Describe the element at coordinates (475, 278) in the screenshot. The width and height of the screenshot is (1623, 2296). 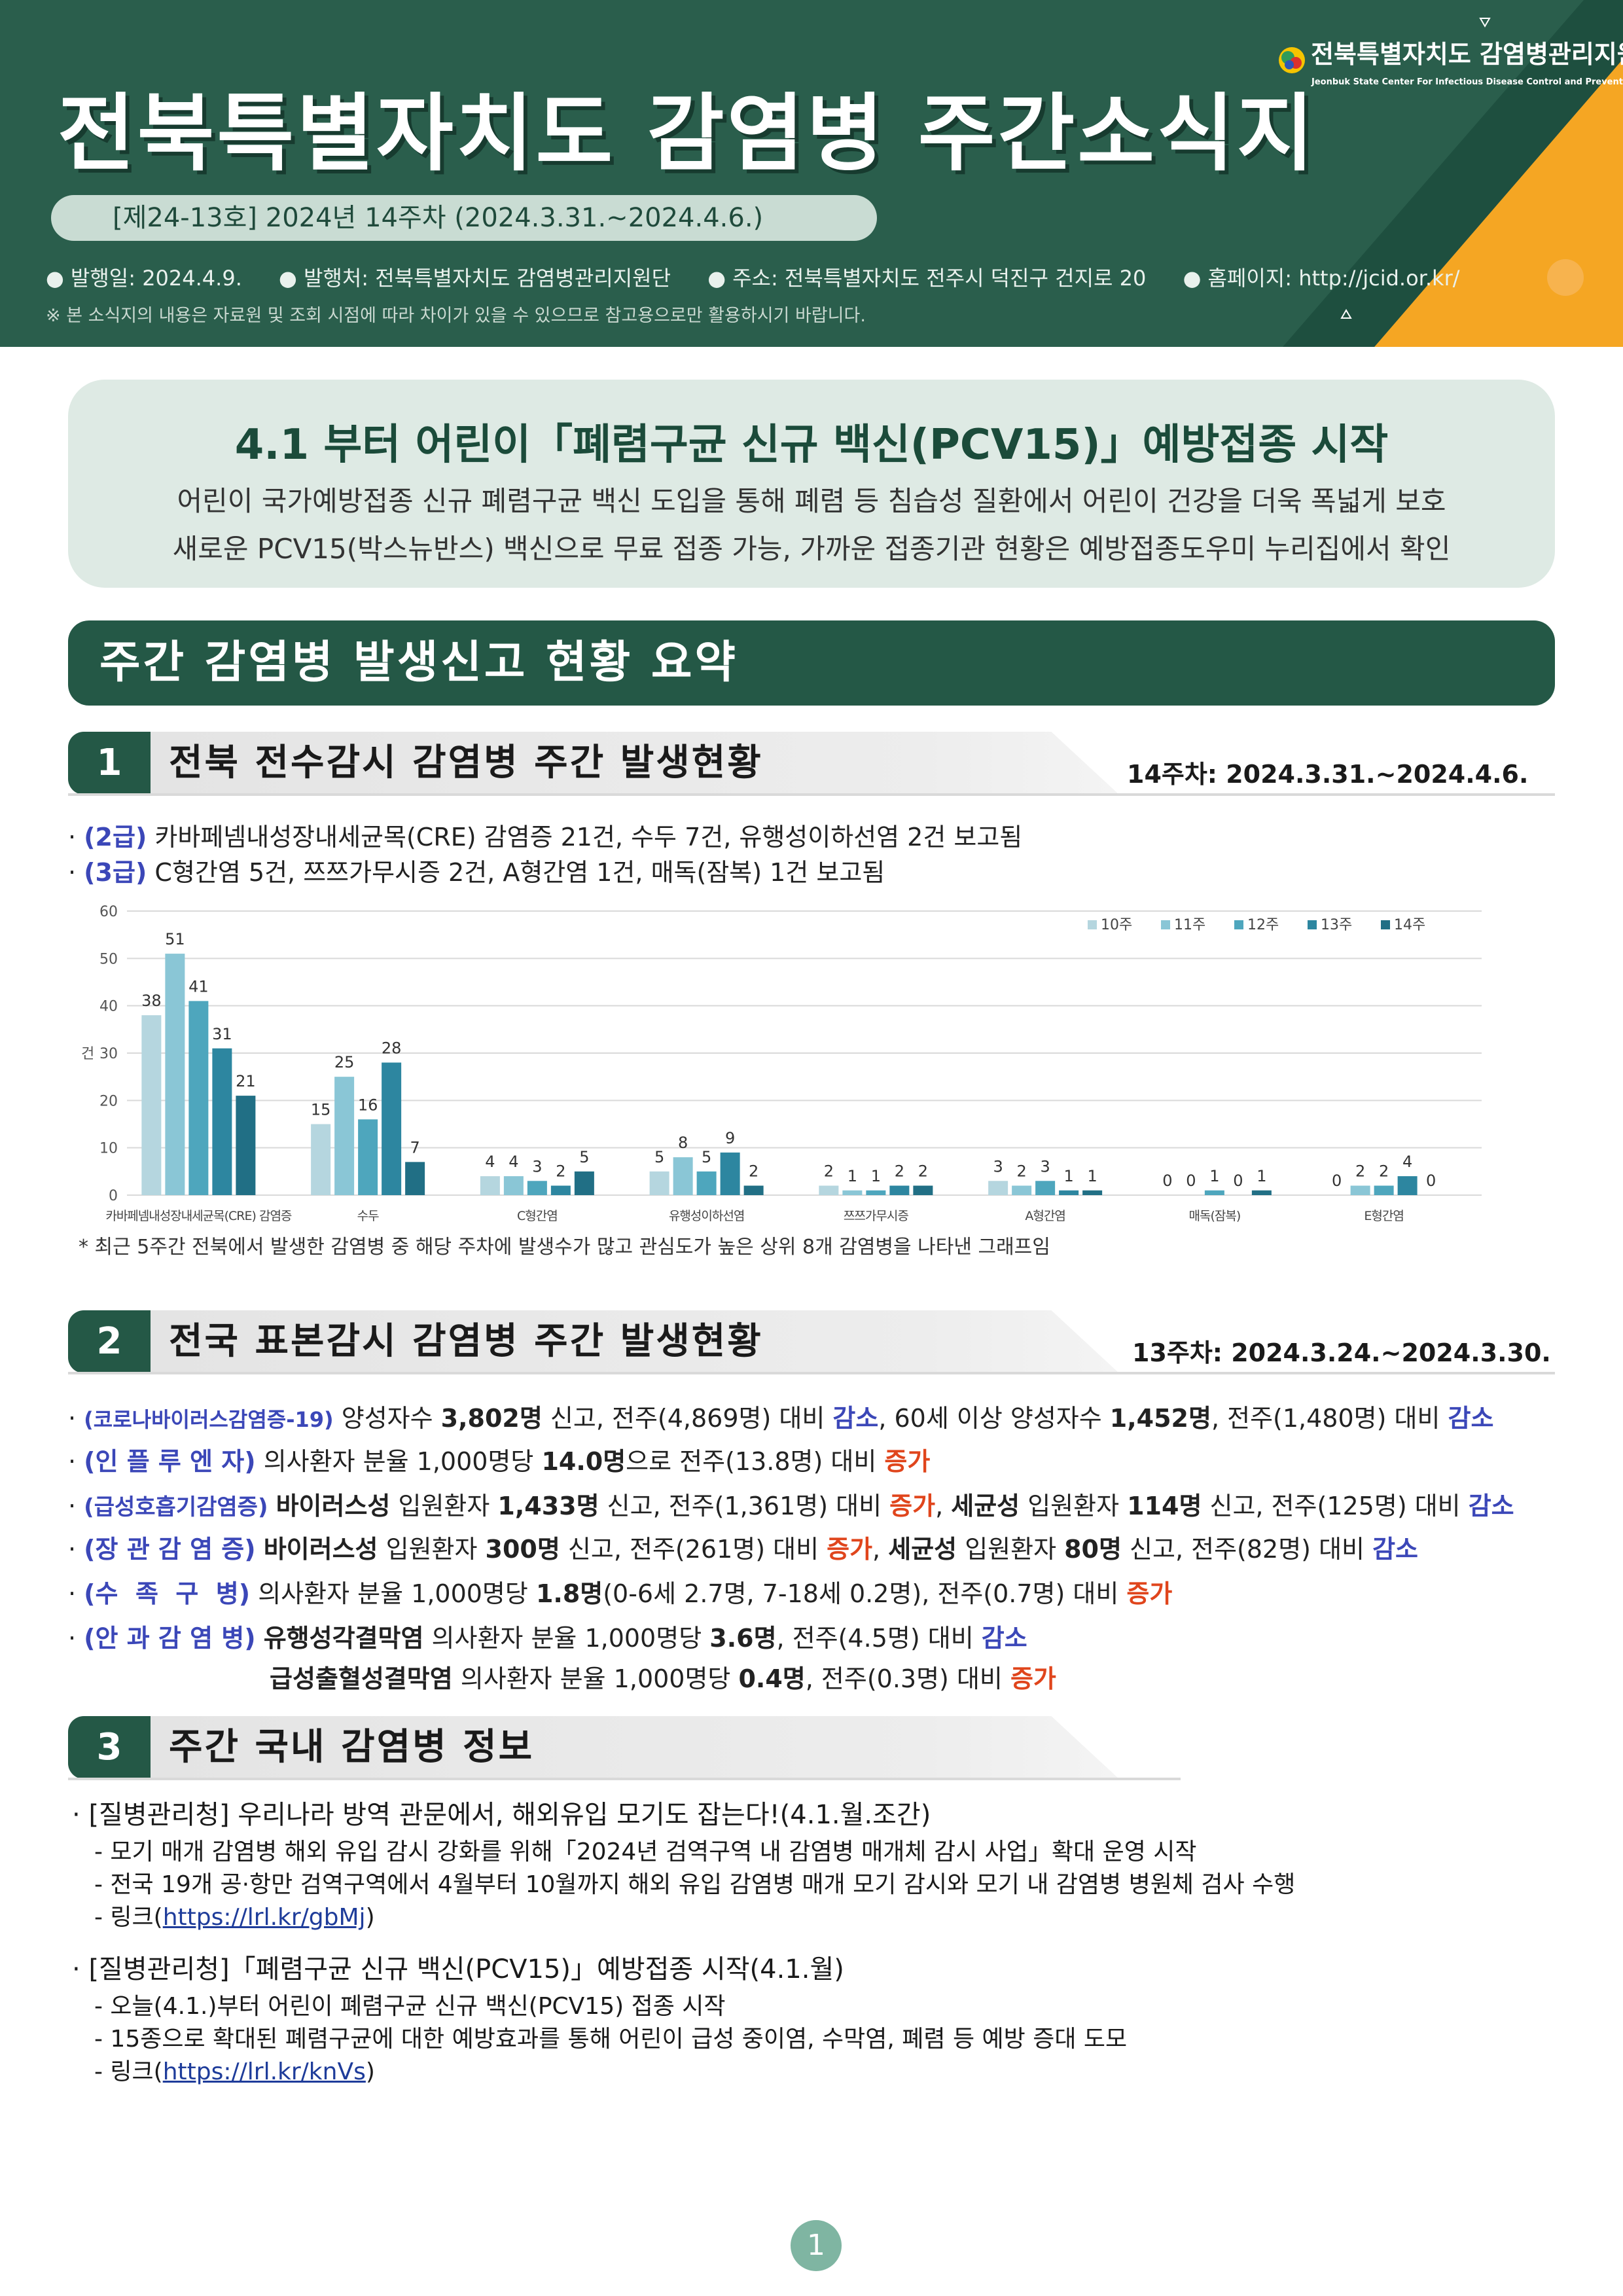
I see `publisher: ● 발행처: 전북특별자치도 감염병관리지원단` at that location.